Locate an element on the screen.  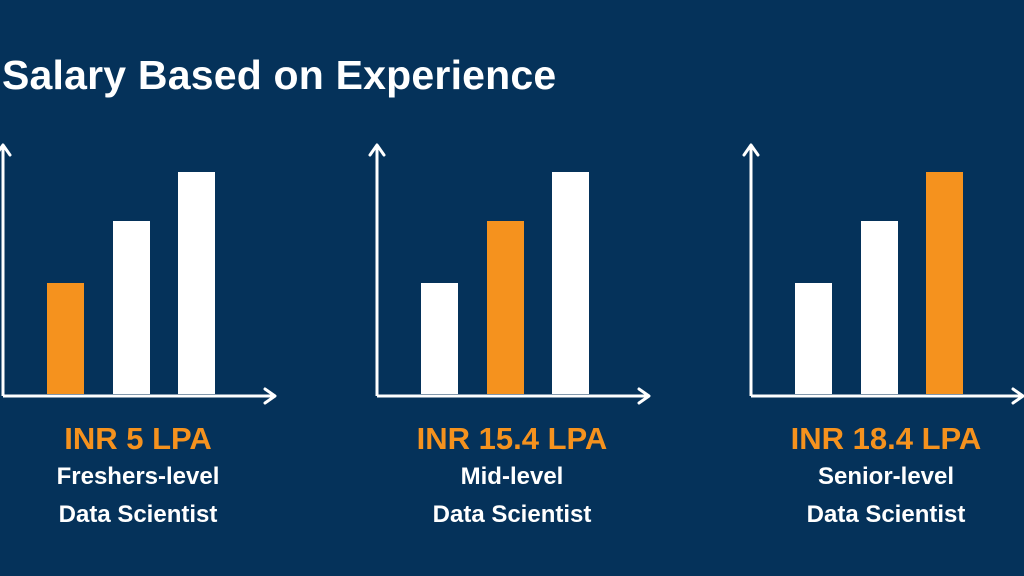
salary-value: INR 18.4 LPA is located at coordinates (886, 438).